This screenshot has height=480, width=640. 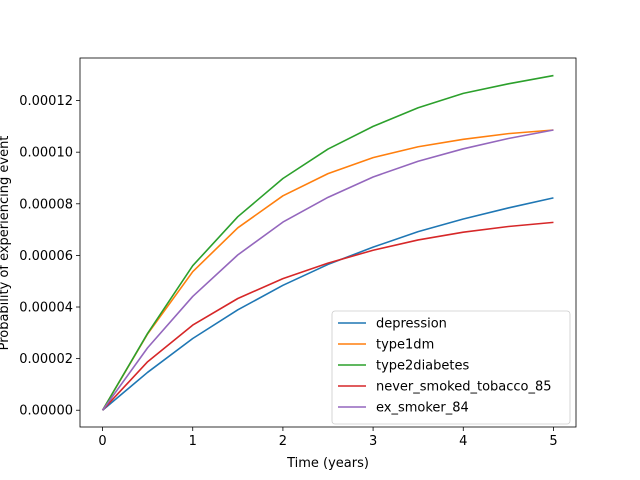 I want to click on legend-box, so click(x=451, y=367).